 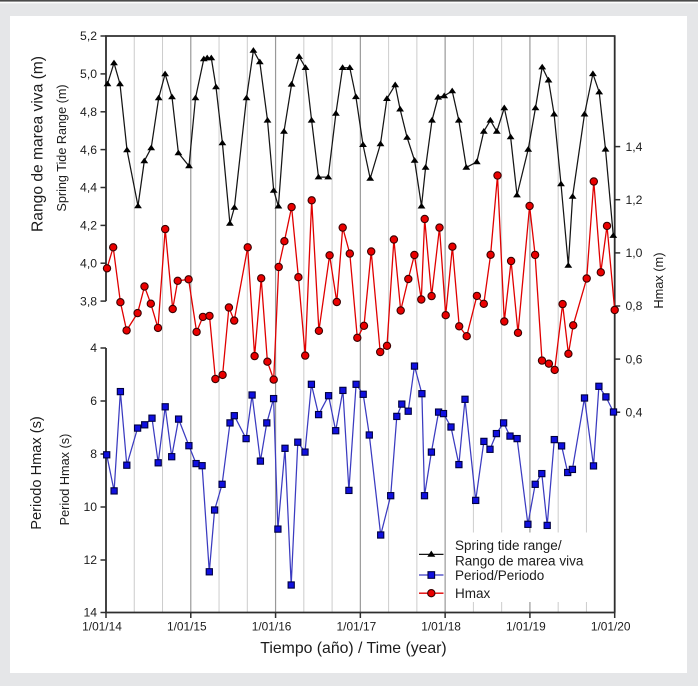 What do you see at coordinates (357, 627) in the screenshot?
I see `svg-text: 1/01/17` at bounding box center [357, 627].